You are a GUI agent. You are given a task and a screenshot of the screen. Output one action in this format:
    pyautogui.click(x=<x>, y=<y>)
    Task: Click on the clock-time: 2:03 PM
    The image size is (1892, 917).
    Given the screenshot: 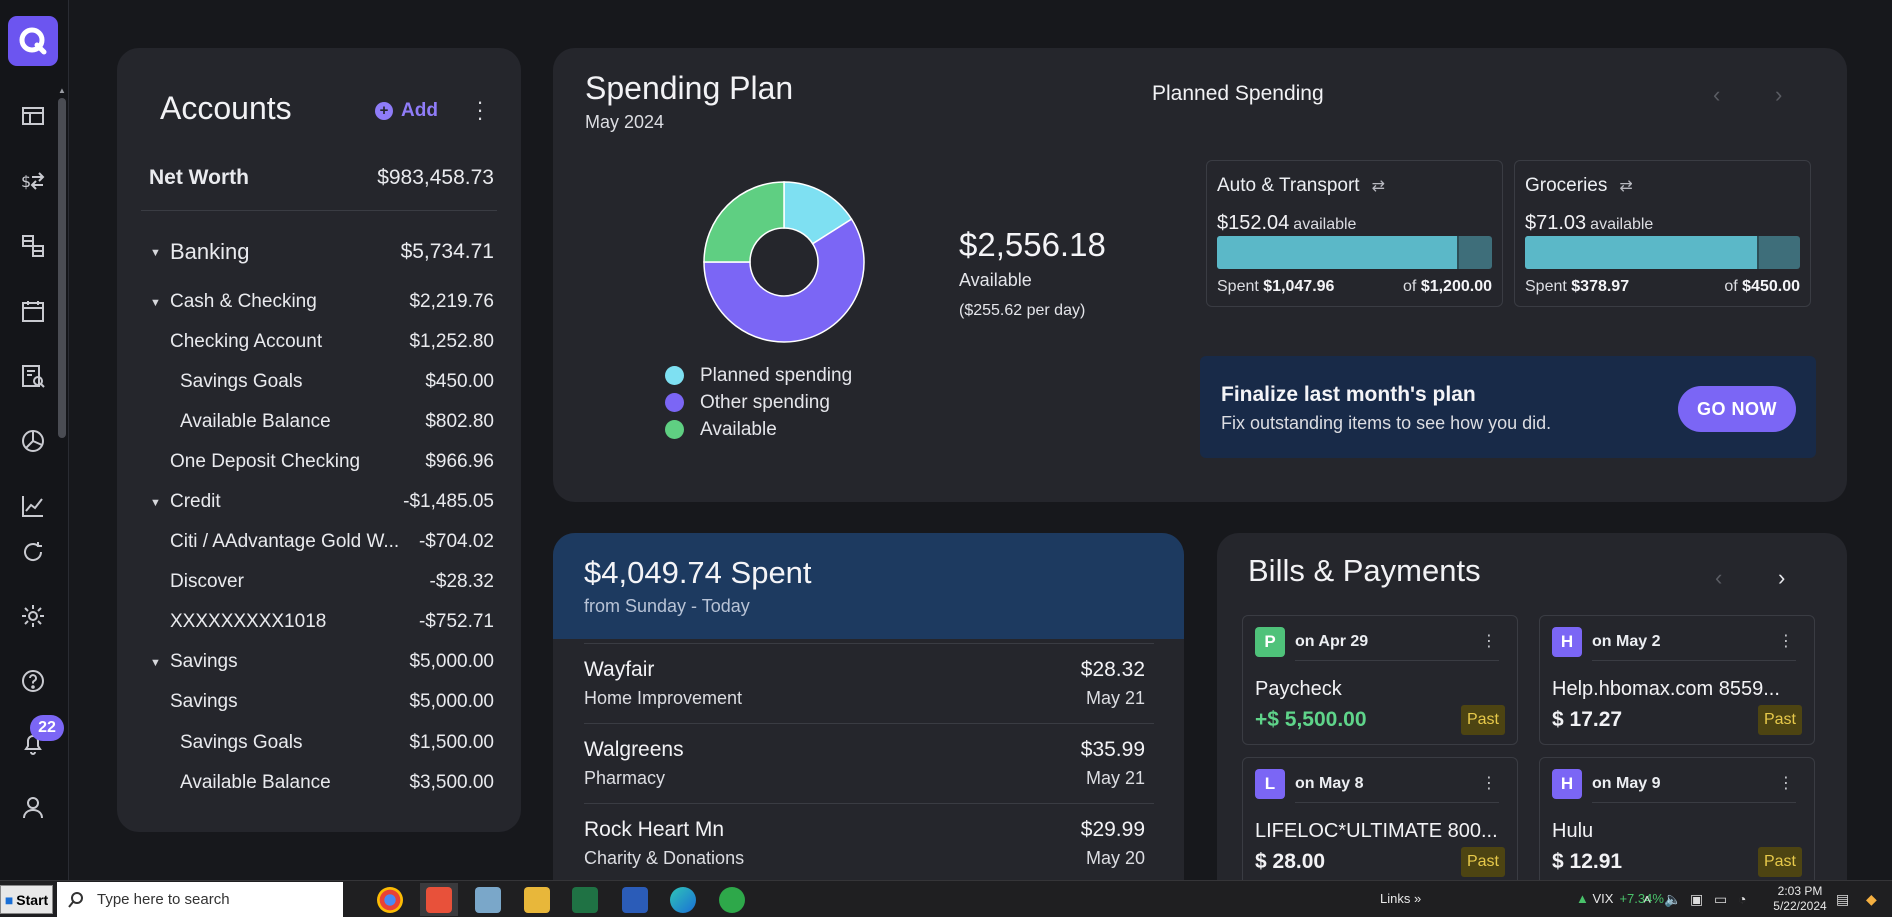 What is the action you would take?
    pyautogui.click(x=1800, y=891)
    